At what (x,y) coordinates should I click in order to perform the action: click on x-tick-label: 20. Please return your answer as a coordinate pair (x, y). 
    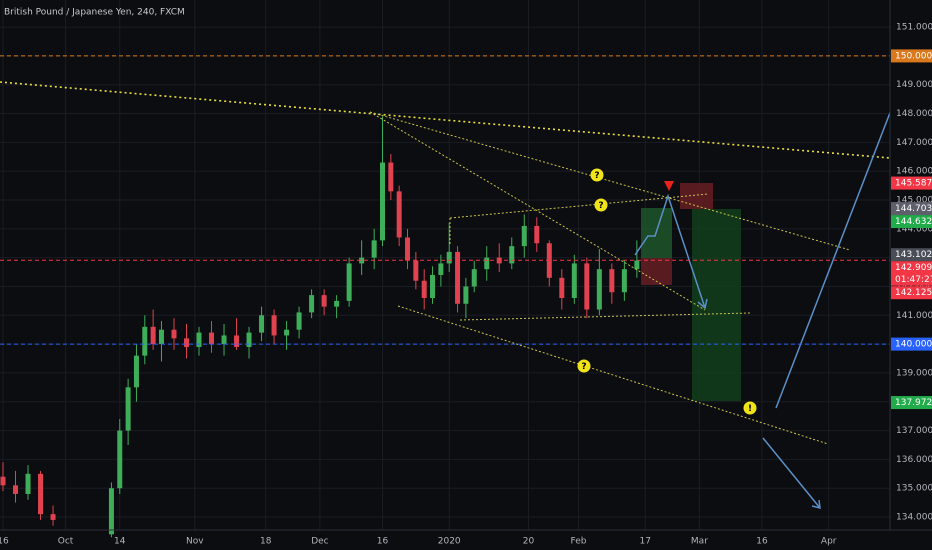
    Looking at the image, I should click on (529, 542).